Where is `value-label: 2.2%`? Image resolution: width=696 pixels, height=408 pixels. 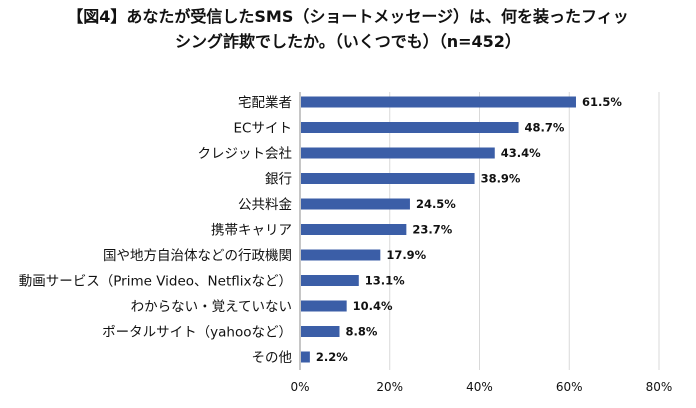 value-label: 2.2% is located at coordinates (332, 357).